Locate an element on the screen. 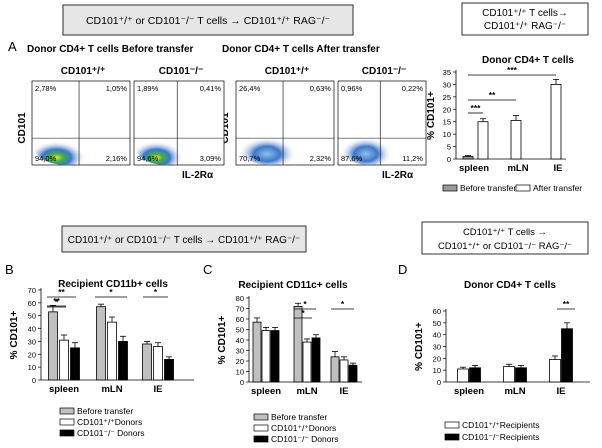 Image resolution: width=602 pixels, height=448 pixels. legend-label: After transfer is located at coordinates (557, 188).